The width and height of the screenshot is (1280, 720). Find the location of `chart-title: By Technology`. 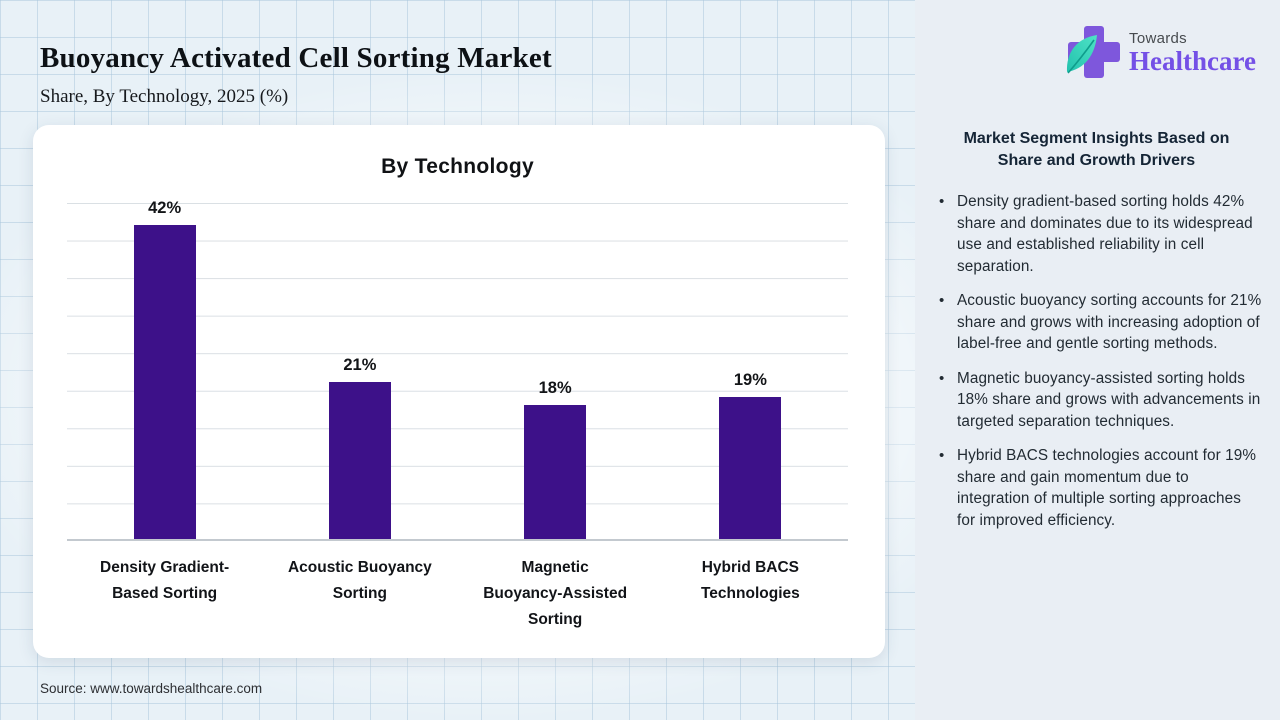

chart-title: By Technology is located at coordinates (457, 166).